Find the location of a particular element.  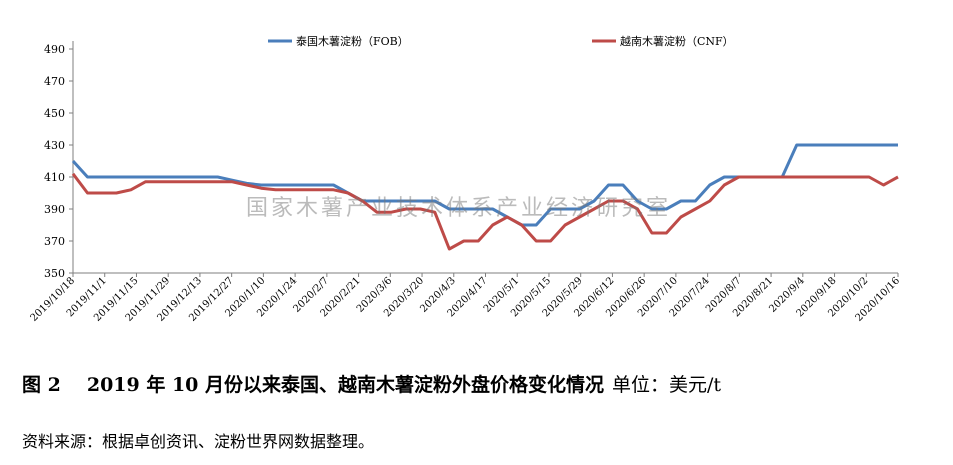

watermark: 国家木薯产业技术体系产业经济研究室 is located at coordinates (459, 208).